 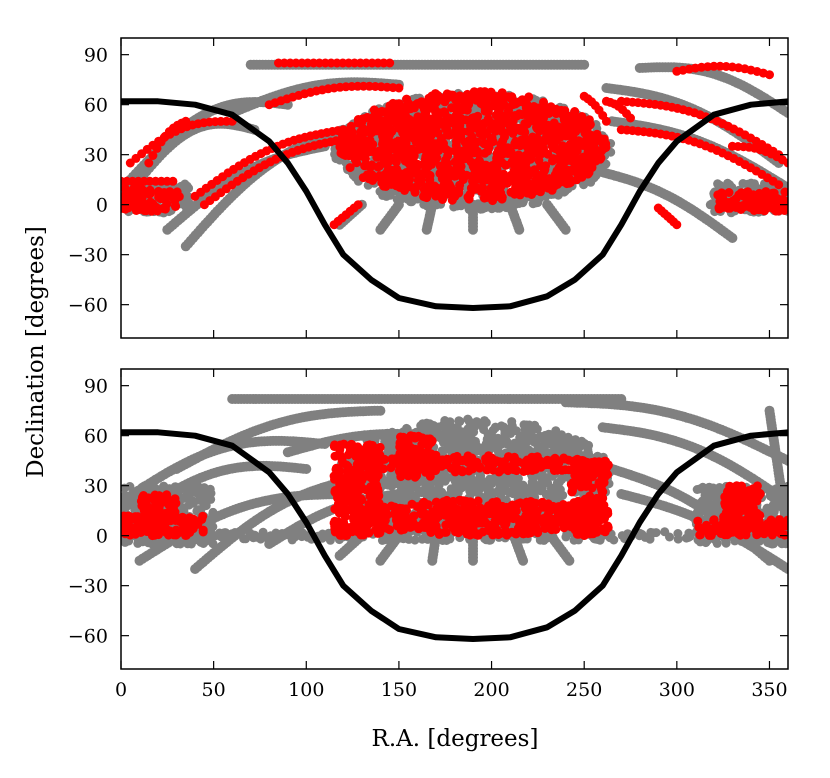 What do you see at coordinates (96, 56) in the screenshot?
I see `y-tick-label: 90` at bounding box center [96, 56].